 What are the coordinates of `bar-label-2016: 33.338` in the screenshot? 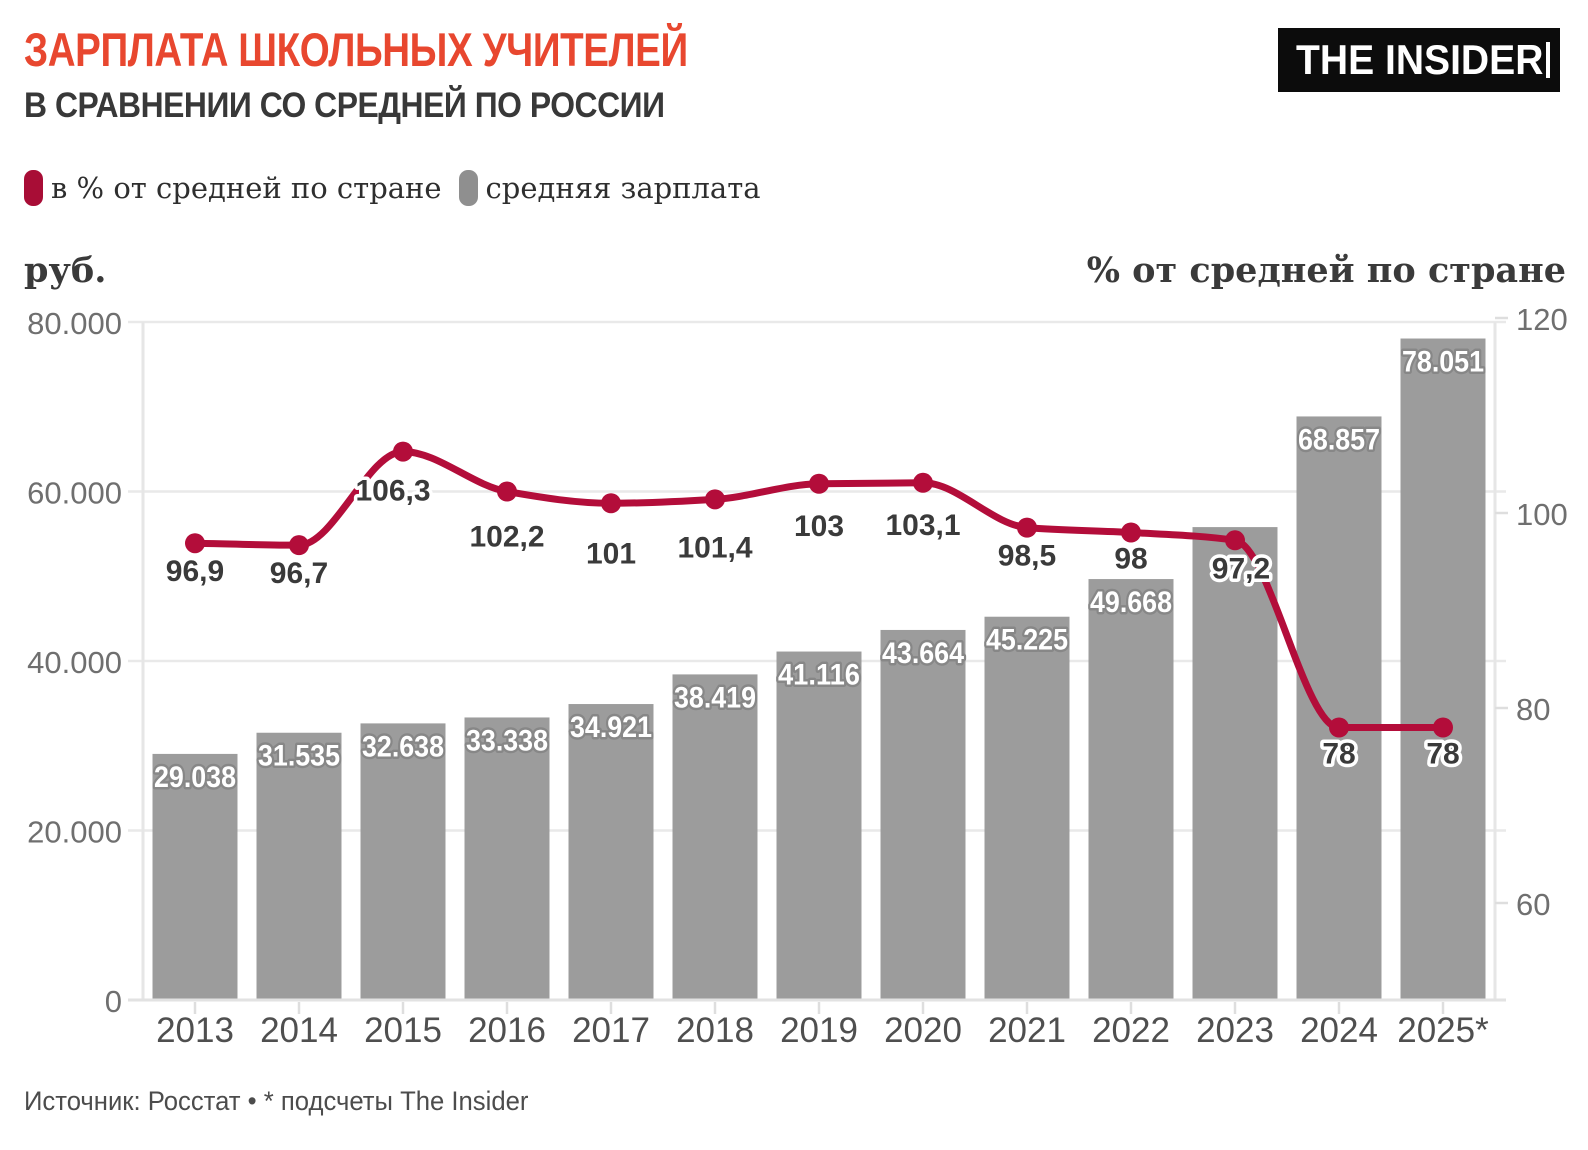 It's located at (507, 740).